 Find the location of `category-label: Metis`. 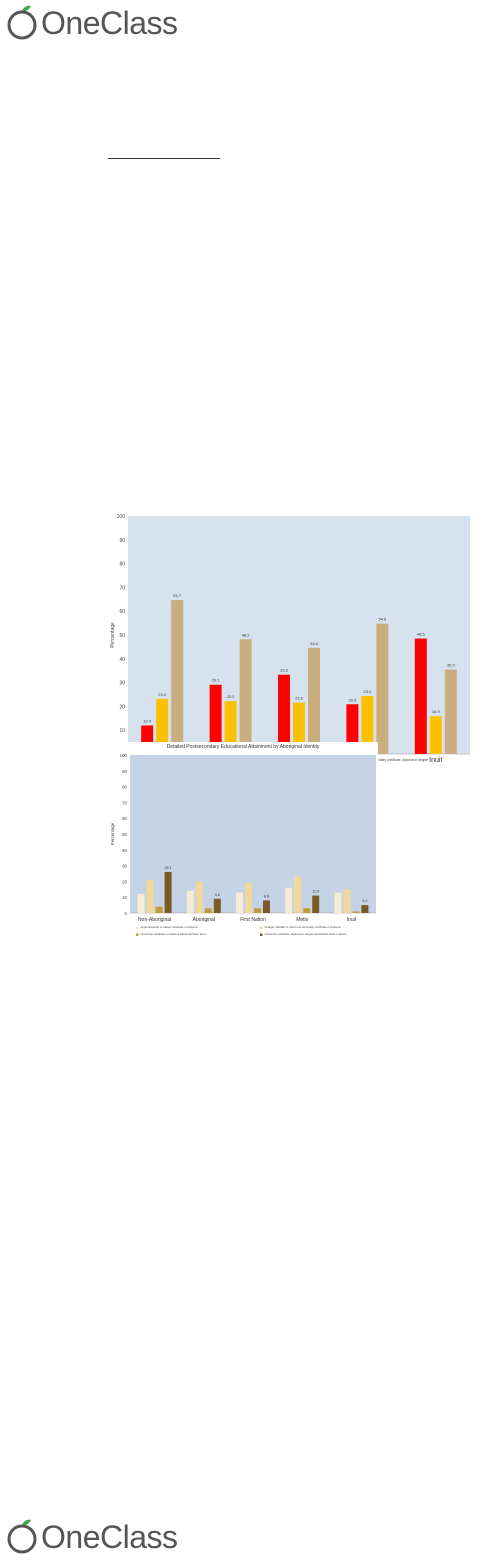

category-label: Metis is located at coordinates (302, 920).